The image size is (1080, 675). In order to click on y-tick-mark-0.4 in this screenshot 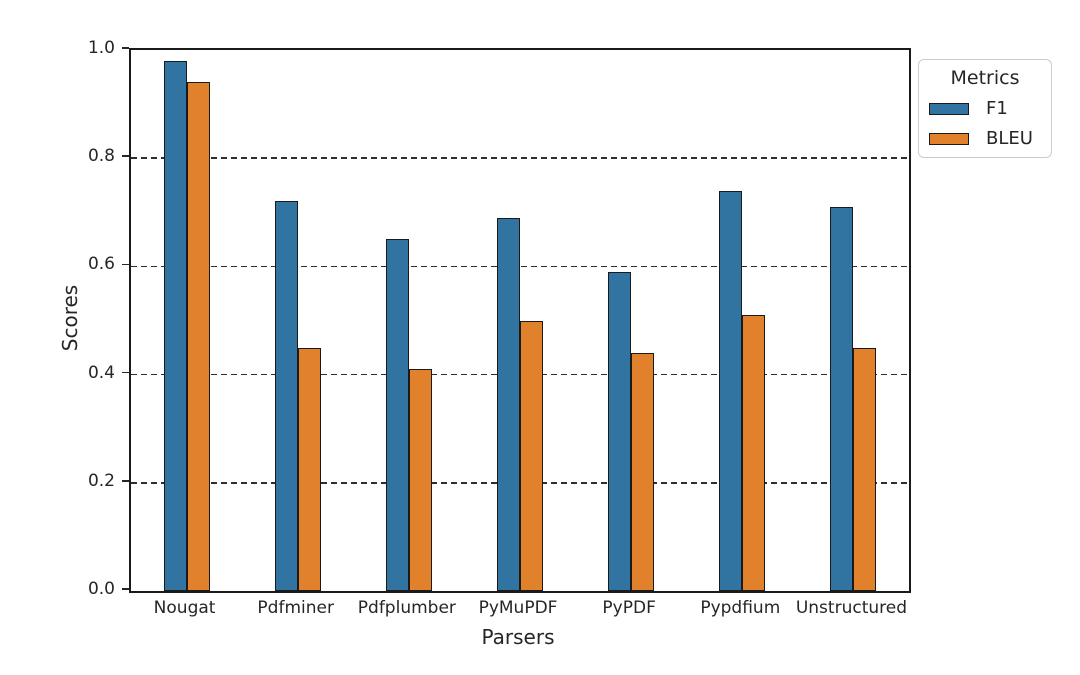, I will do `click(125, 372)`.